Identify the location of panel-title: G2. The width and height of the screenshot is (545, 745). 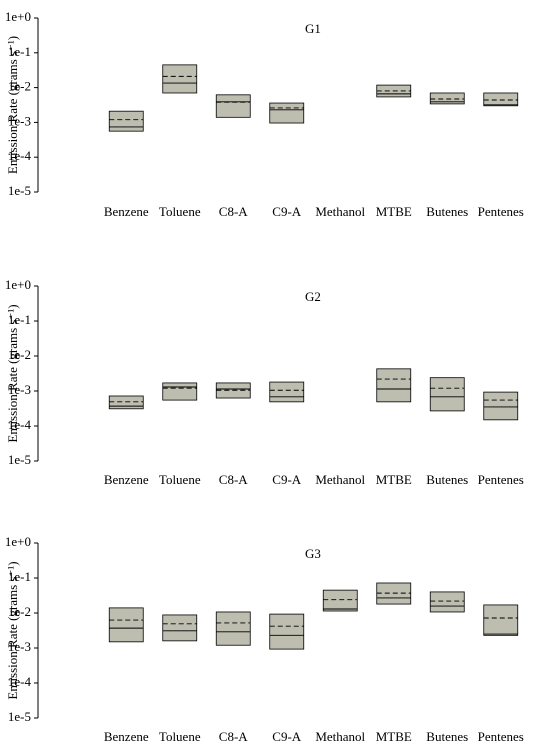
(313, 296).